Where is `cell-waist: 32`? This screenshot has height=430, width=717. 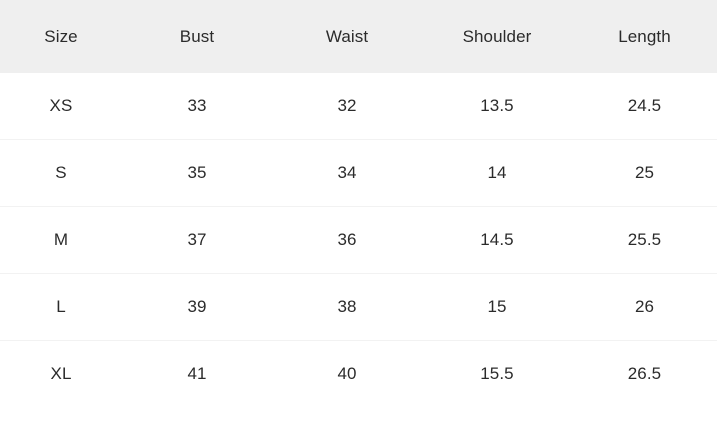 cell-waist: 32 is located at coordinates (347, 106).